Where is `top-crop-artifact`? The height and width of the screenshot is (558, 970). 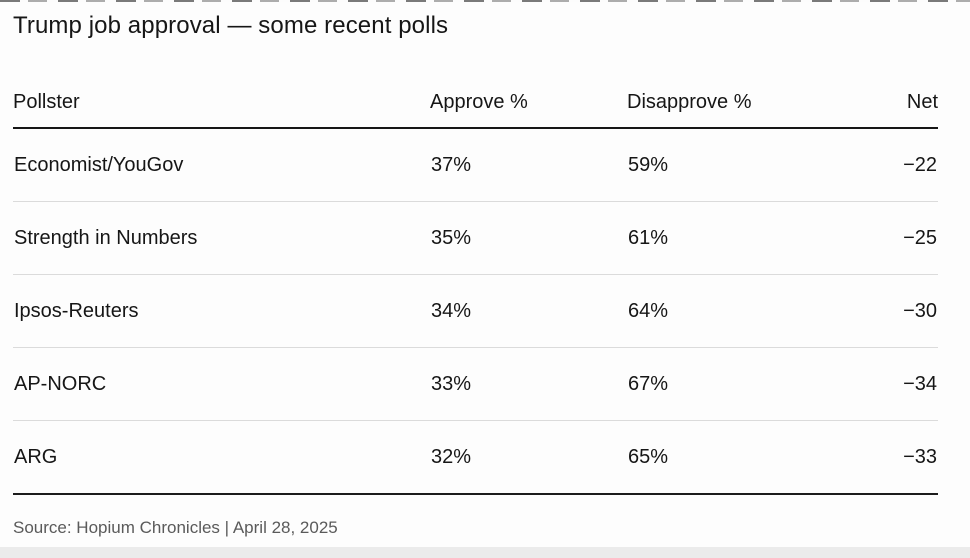 top-crop-artifact is located at coordinates (485, 1).